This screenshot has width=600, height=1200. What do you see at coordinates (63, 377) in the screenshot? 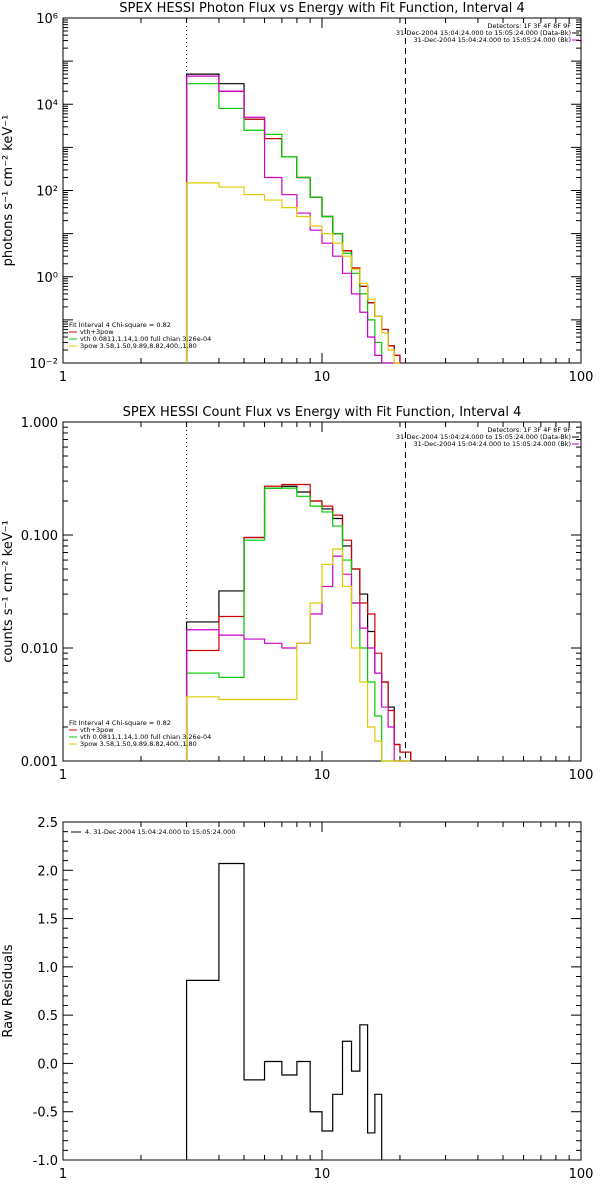
I see `photon-flux-x-tick-label: 1` at bounding box center [63, 377].